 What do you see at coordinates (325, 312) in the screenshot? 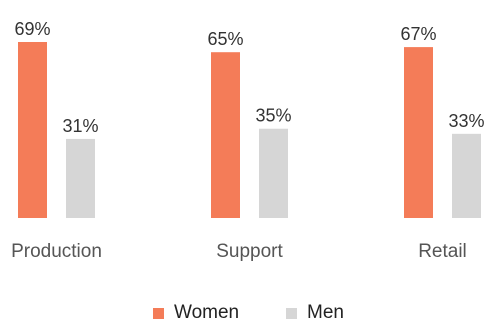
I see `legend-label-men: Men` at bounding box center [325, 312].